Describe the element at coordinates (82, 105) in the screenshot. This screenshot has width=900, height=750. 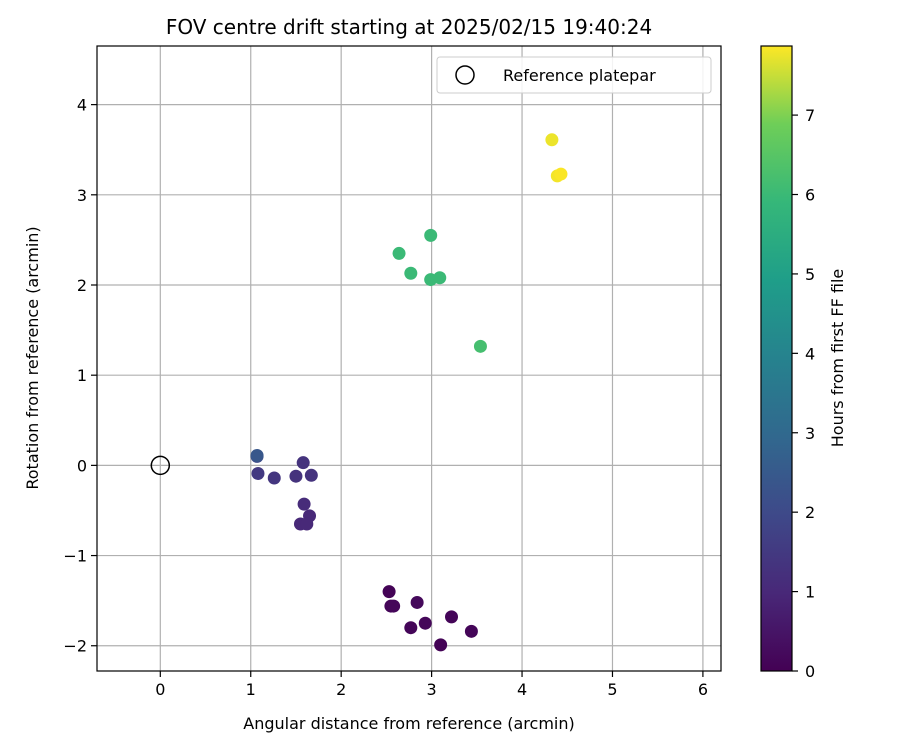
I see `y-tick-label: 4` at that location.